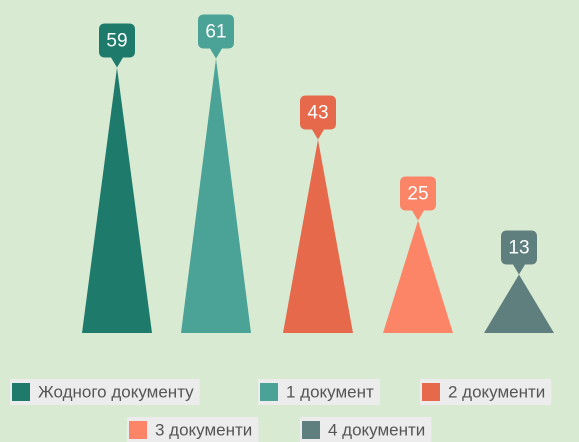 The height and width of the screenshot is (442, 579). What do you see at coordinates (417, 194) in the screenshot?
I see `value-label: 25` at bounding box center [417, 194].